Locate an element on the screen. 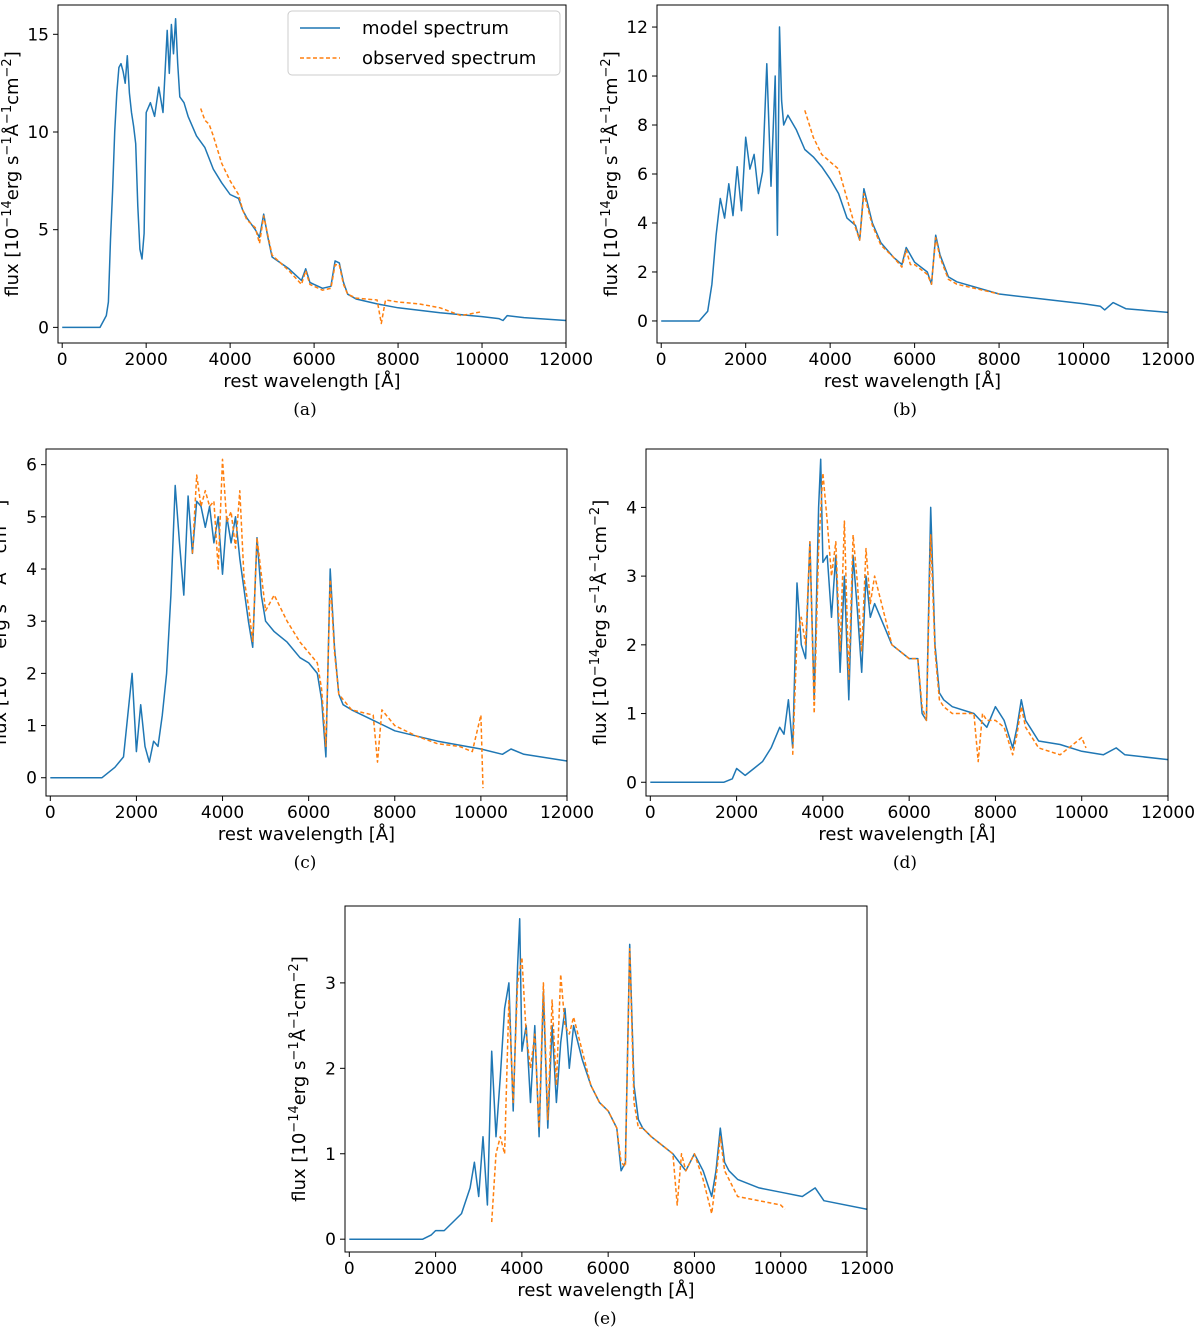  panel-e-observed-line is located at coordinates (638, 1085).